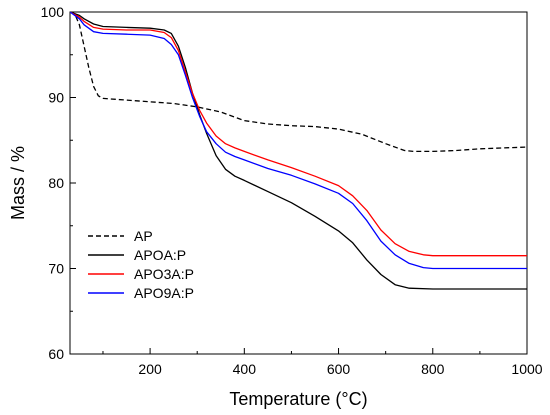  What do you see at coordinates (56, 269) in the screenshot?
I see `y-tick-label: 70` at bounding box center [56, 269].